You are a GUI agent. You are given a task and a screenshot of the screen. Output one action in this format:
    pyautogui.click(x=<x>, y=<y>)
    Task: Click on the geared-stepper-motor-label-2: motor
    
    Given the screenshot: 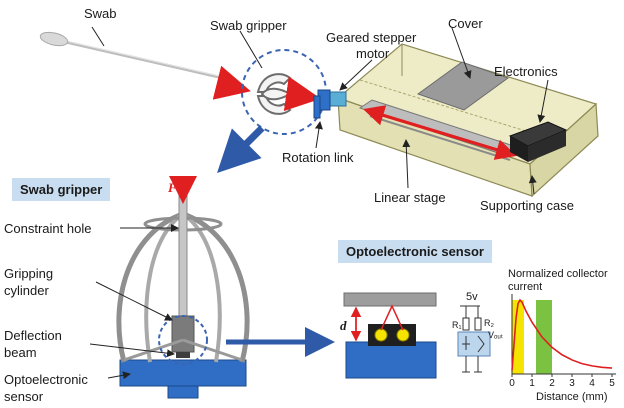 What is the action you would take?
    pyautogui.click(x=373, y=53)
    